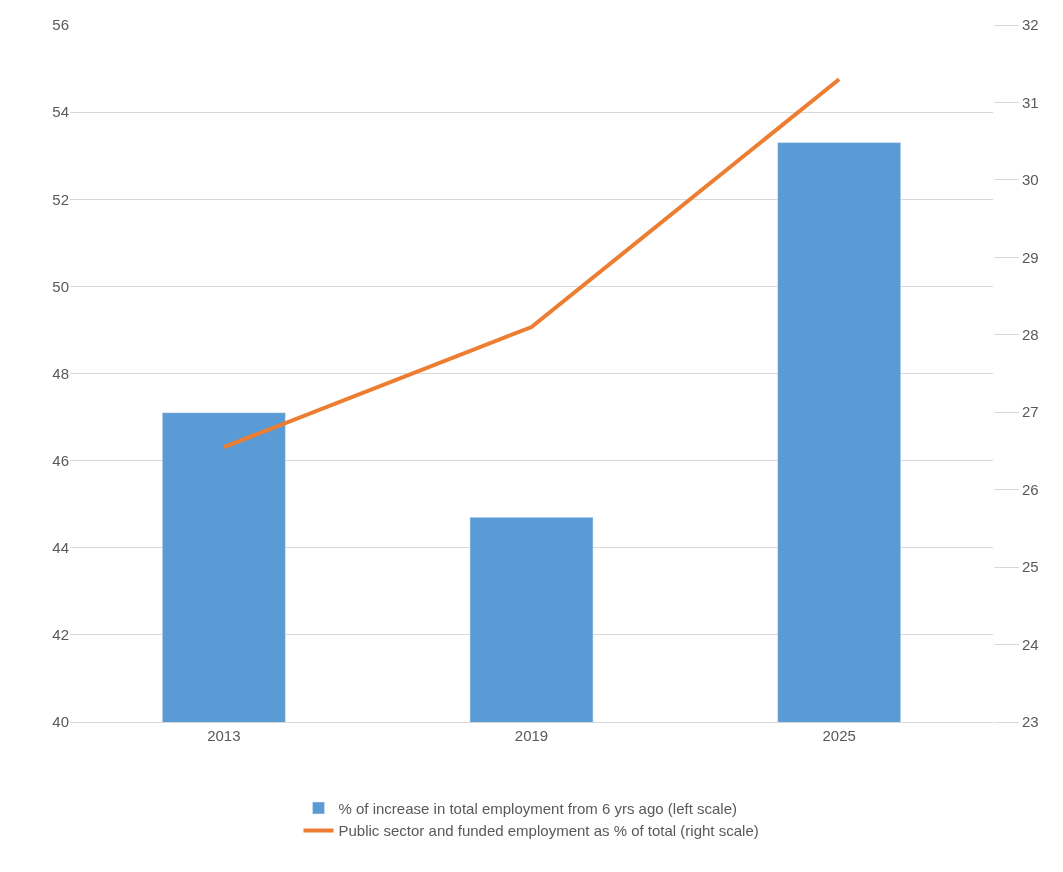 The width and height of the screenshot is (1063, 872). Describe the element at coordinates (1030, 257) in the screenshot. I see `y2-tick-label: 29` at that location.